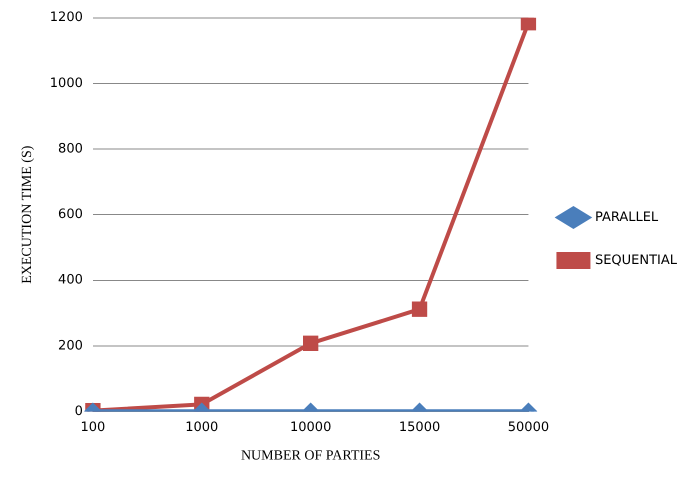 The image size is (697, 483). Describe the element at coordinates (28, 214) in the screenshot. I see `y-axis-title: EXECUTION TIME (S)` at that location.